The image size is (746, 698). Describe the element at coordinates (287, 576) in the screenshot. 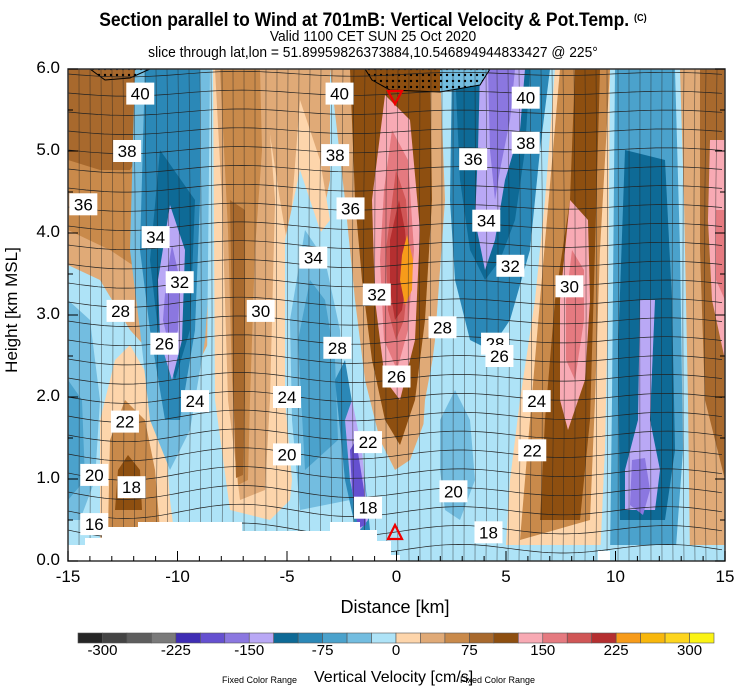

I see `x-tick-label: -5` at that location.